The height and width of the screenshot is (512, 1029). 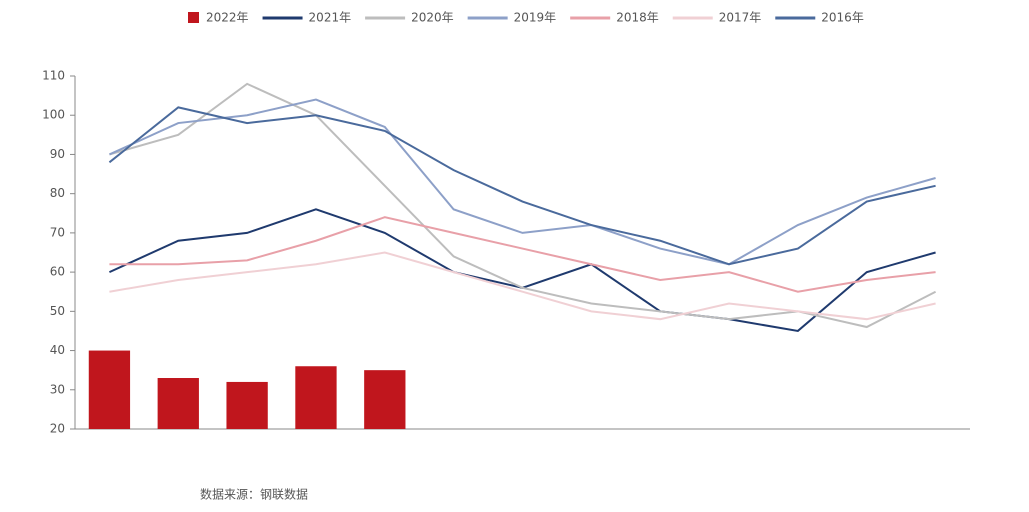 What do you see at coordinates (330, 18) in the screenshot?
I see `legend-label: 2021年` at bounding box center [330, 18].